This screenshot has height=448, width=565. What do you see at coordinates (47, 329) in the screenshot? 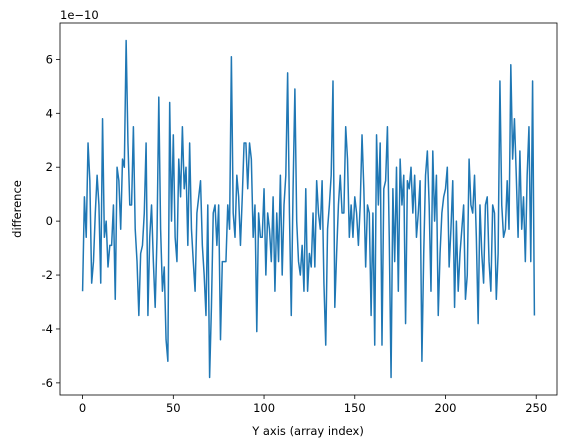
I see `y-tick-label: -4` at bounding box center [47, 329].